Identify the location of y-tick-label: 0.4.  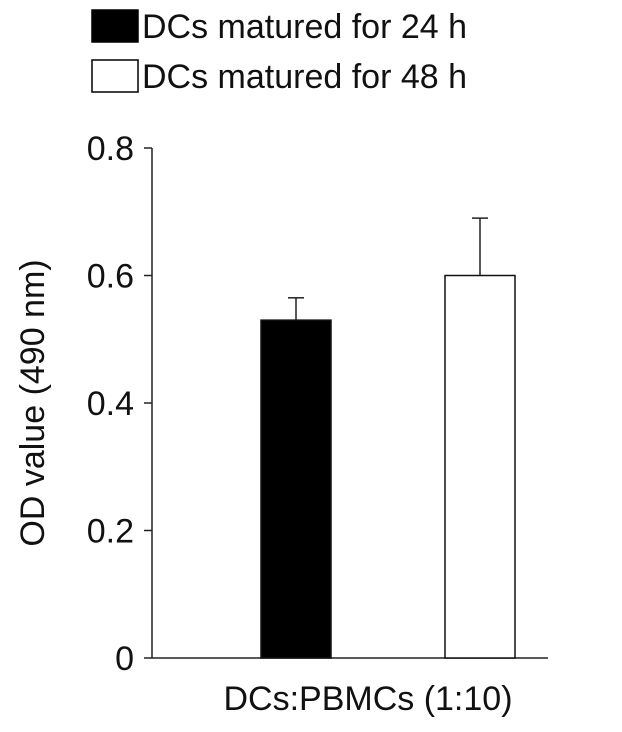
(110, 404).